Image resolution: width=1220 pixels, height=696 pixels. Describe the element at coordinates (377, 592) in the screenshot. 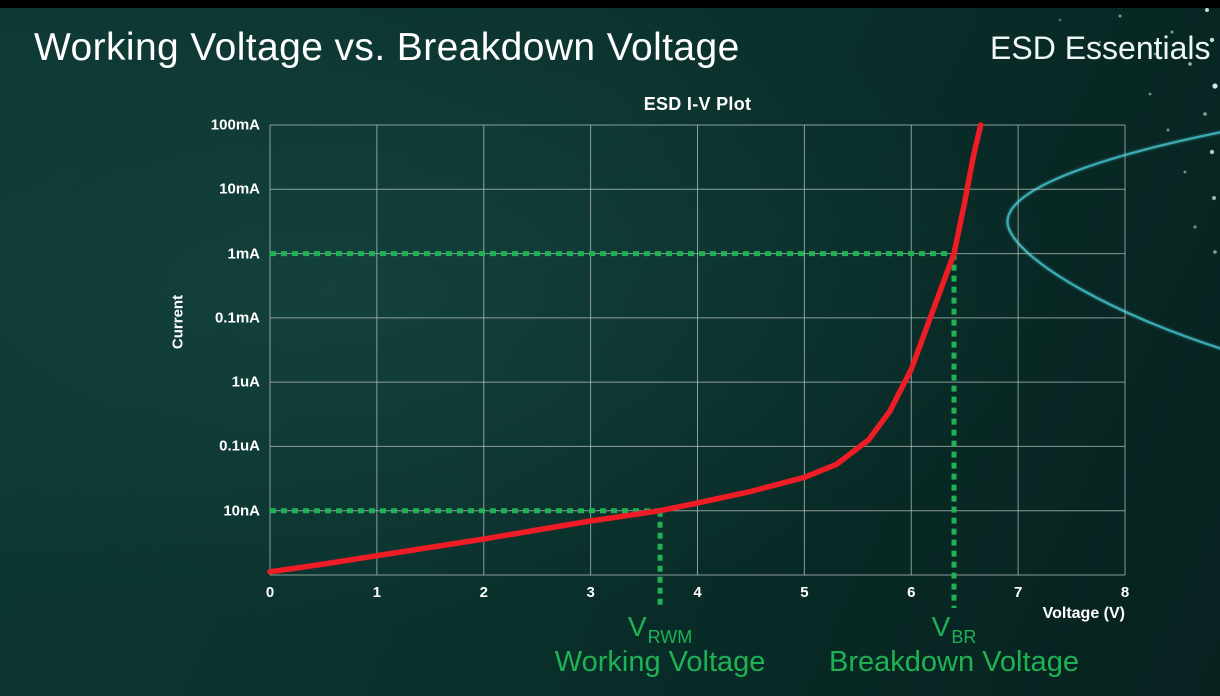

I see `x-tick-label: 1` at that location.